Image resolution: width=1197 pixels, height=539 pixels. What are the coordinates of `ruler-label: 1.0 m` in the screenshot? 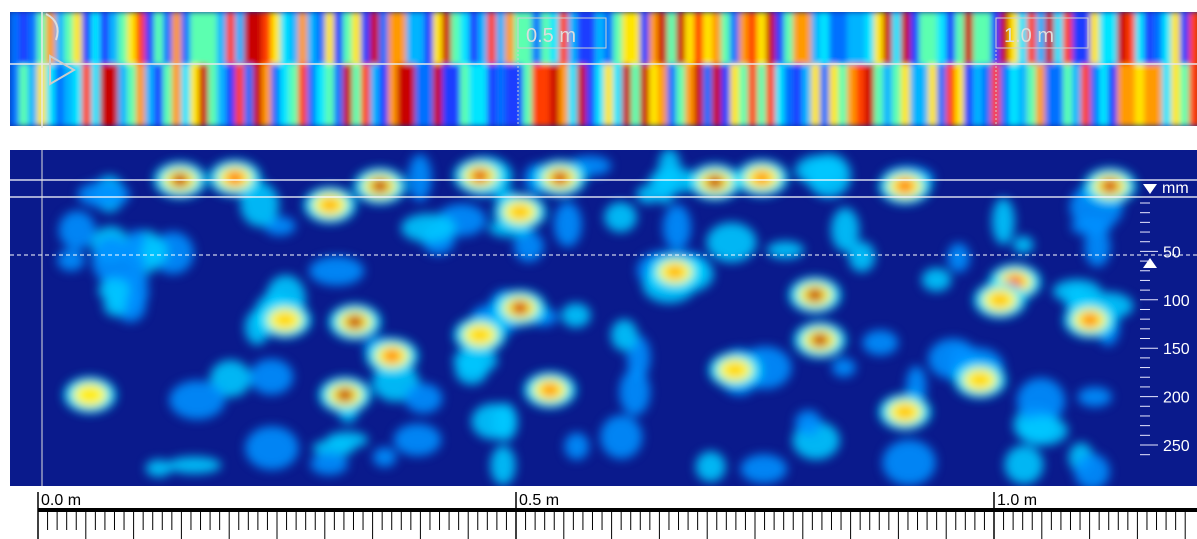 It's located at (1017, 500).